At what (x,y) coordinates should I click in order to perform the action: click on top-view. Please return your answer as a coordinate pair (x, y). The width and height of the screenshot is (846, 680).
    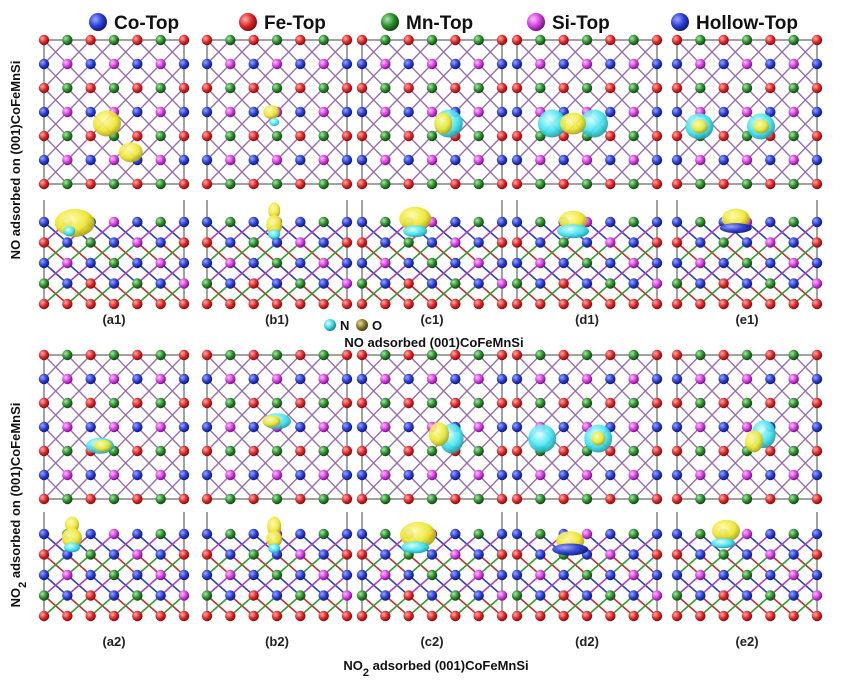
    Looking at the image, I should click on (747, 427).